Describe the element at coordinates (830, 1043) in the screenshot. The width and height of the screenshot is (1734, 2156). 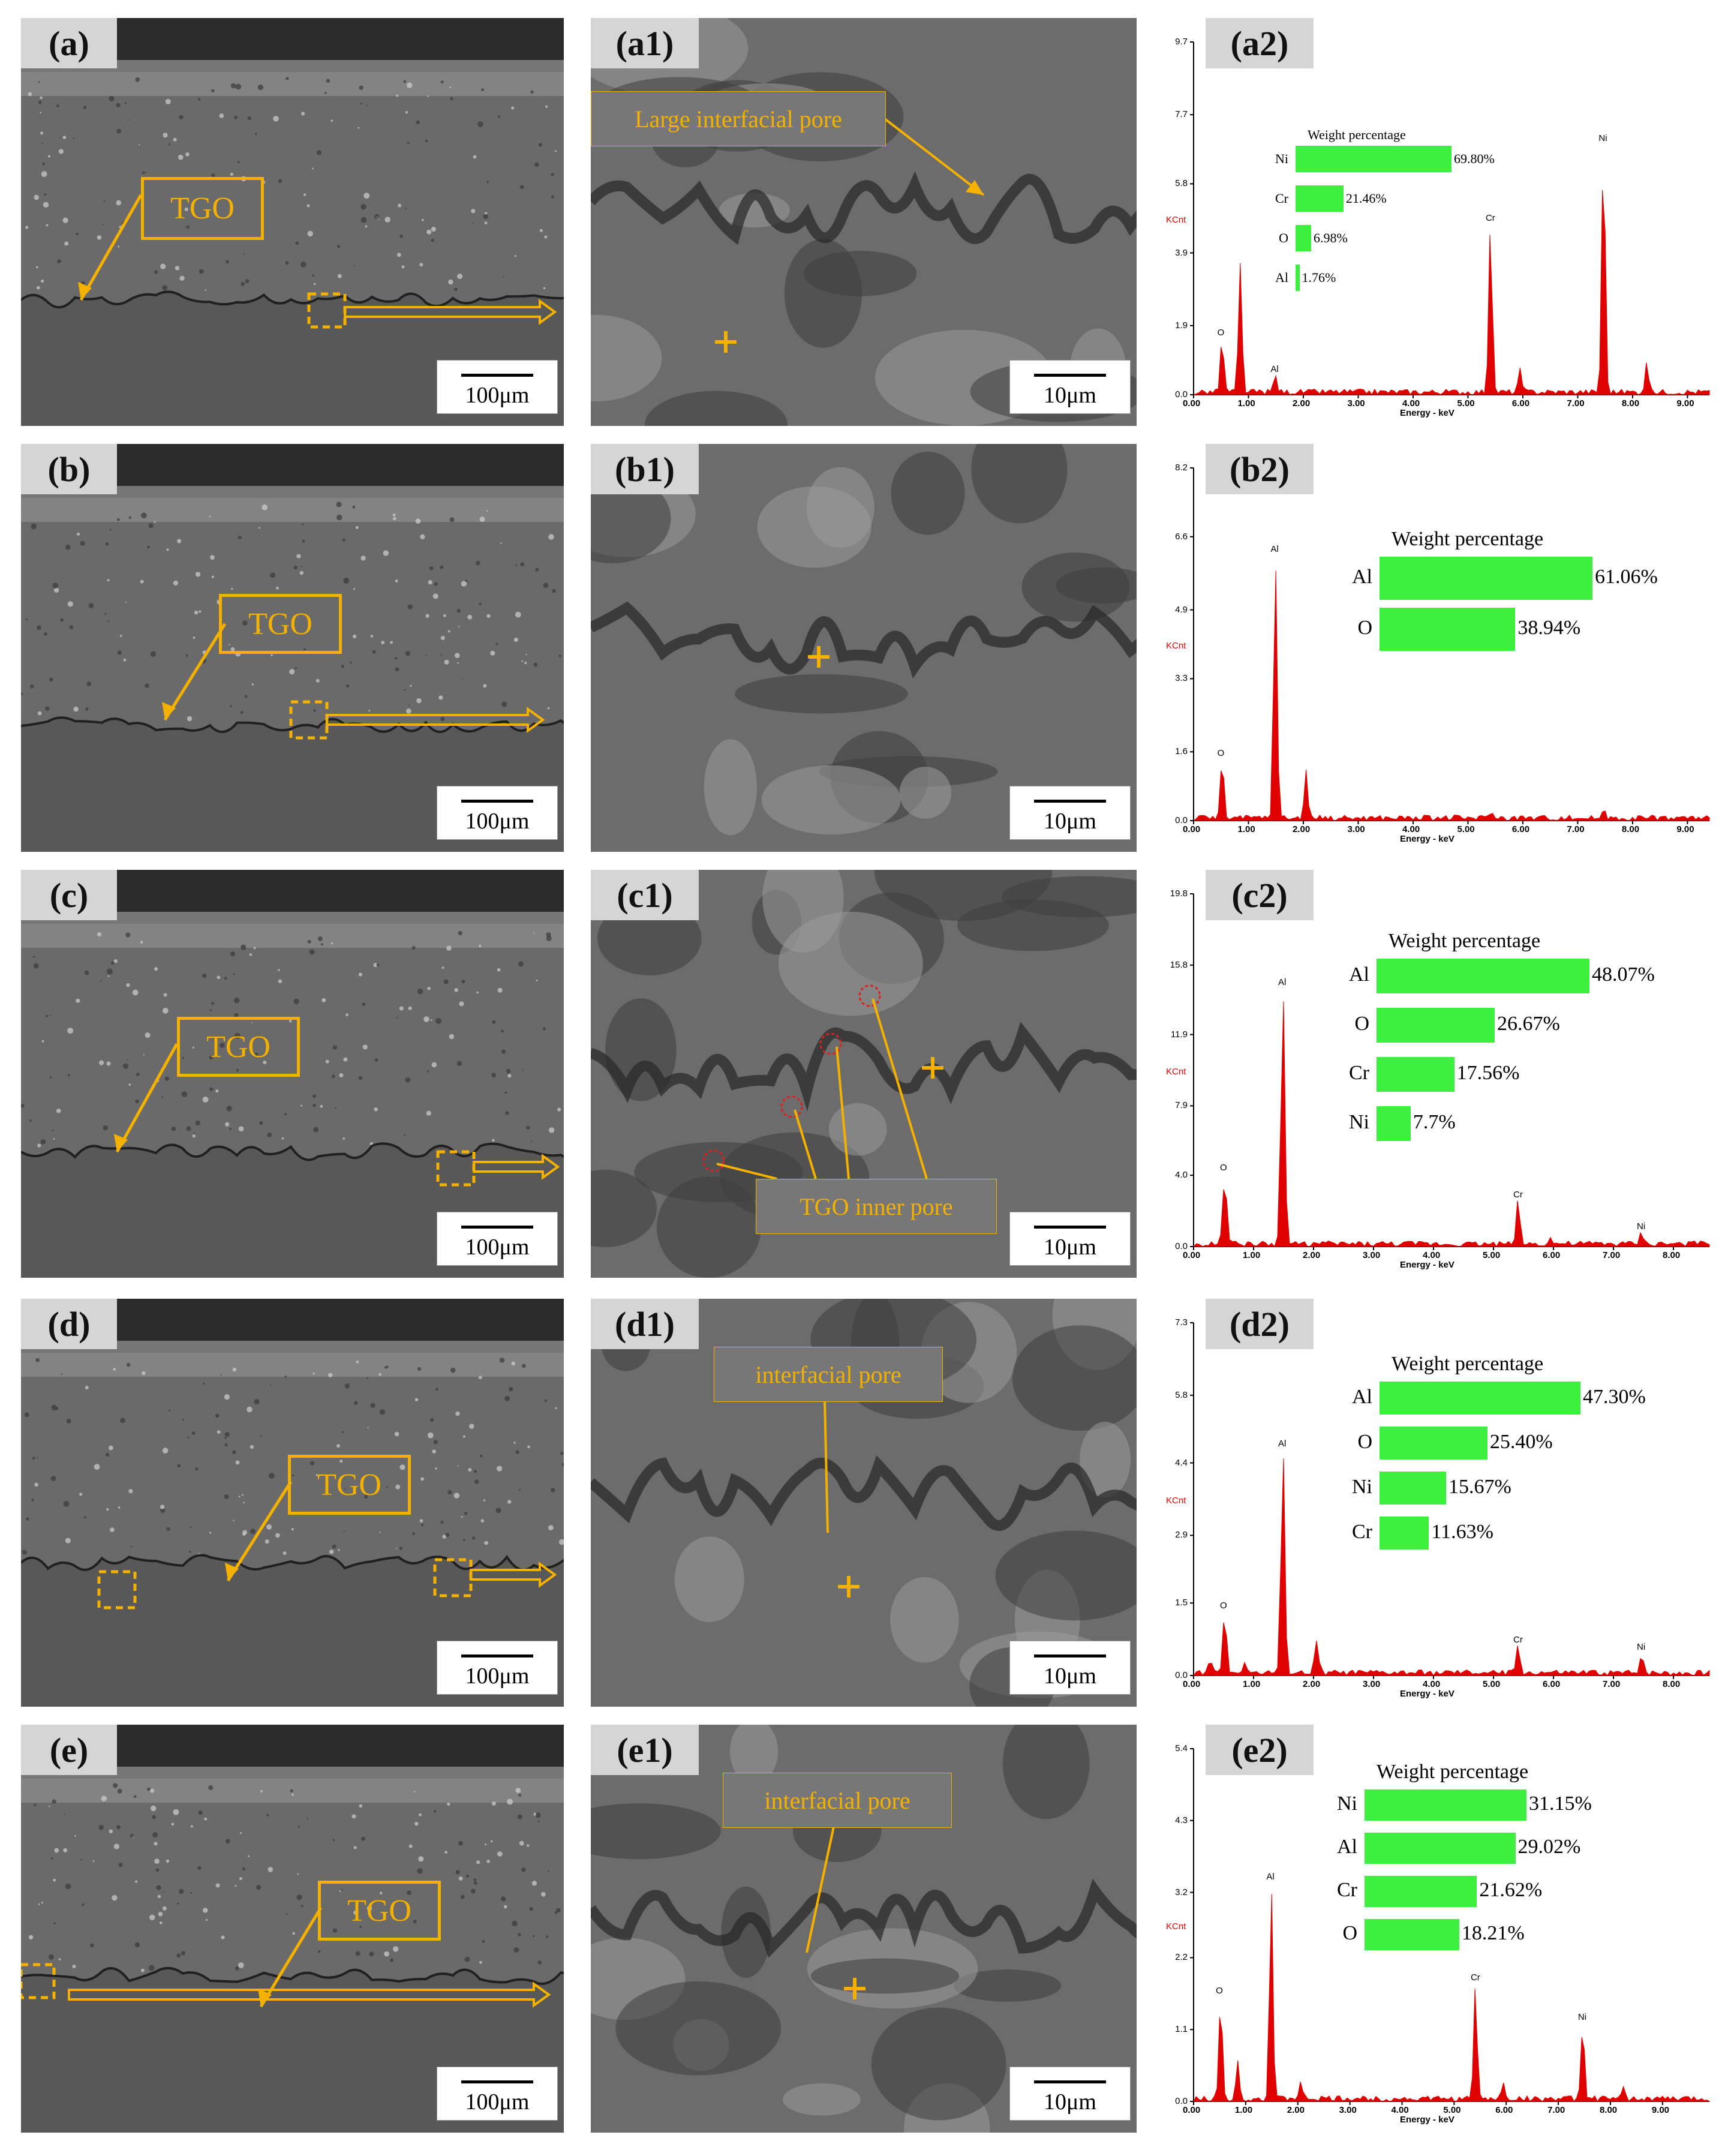
I see `pore-circle` at that location.